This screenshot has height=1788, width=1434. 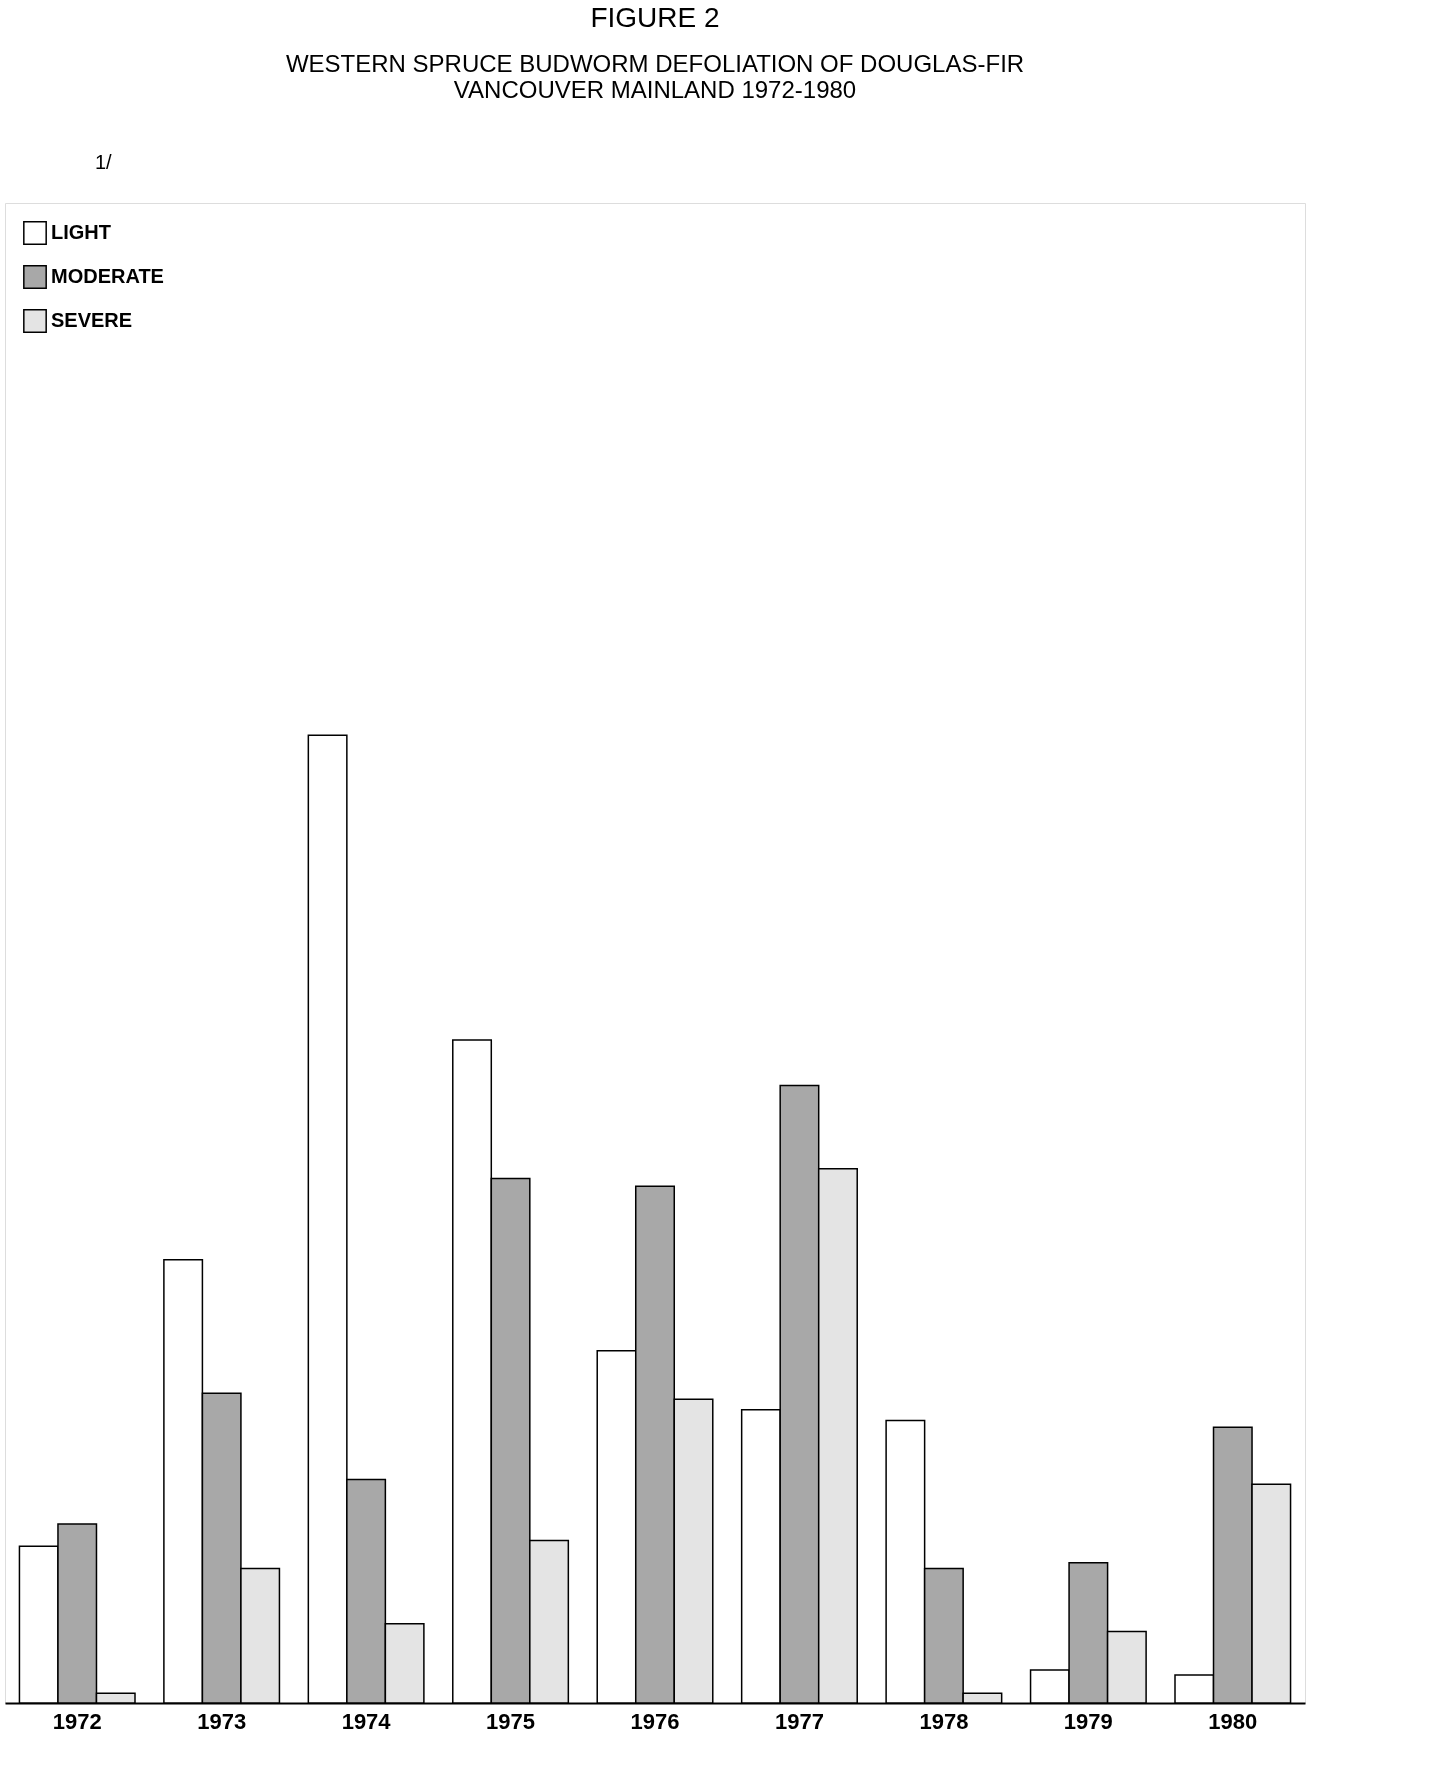 What do you see at coordinates (104, 162) in the screenshot?
I see `text: 1/` at bounding box center [104, 162].